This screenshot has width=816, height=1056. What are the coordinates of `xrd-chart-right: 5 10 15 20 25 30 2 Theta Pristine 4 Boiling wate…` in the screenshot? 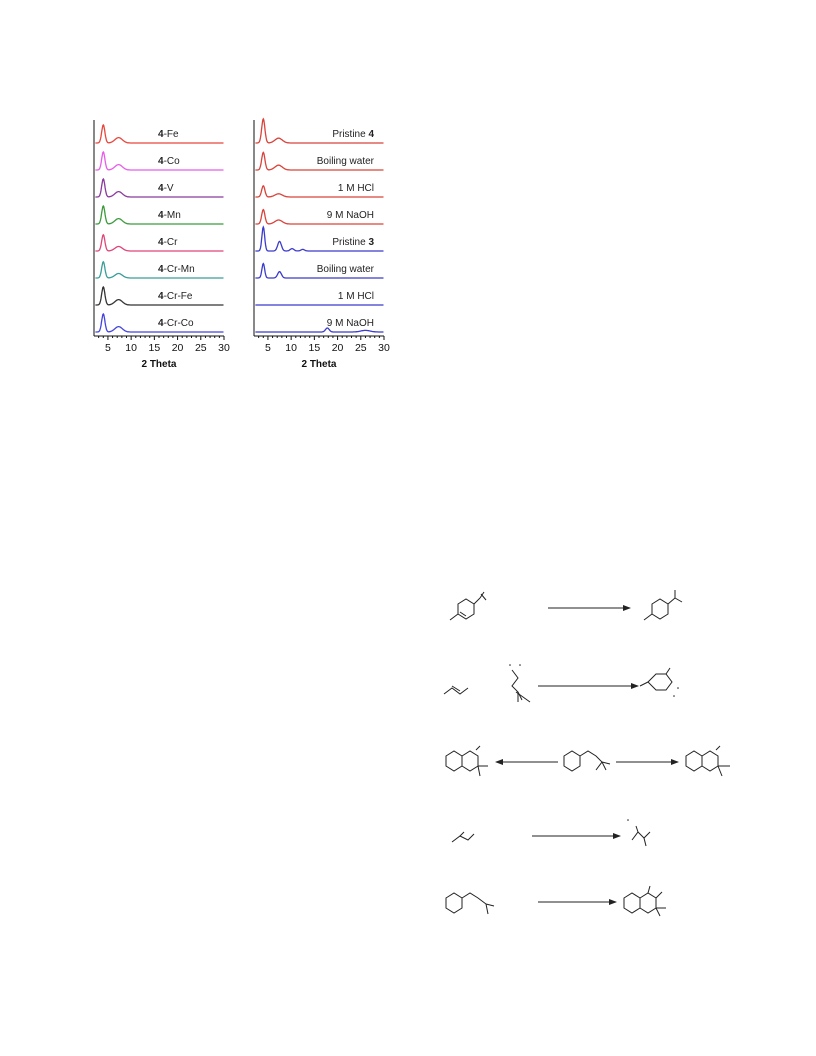 It's located at (321, 243).